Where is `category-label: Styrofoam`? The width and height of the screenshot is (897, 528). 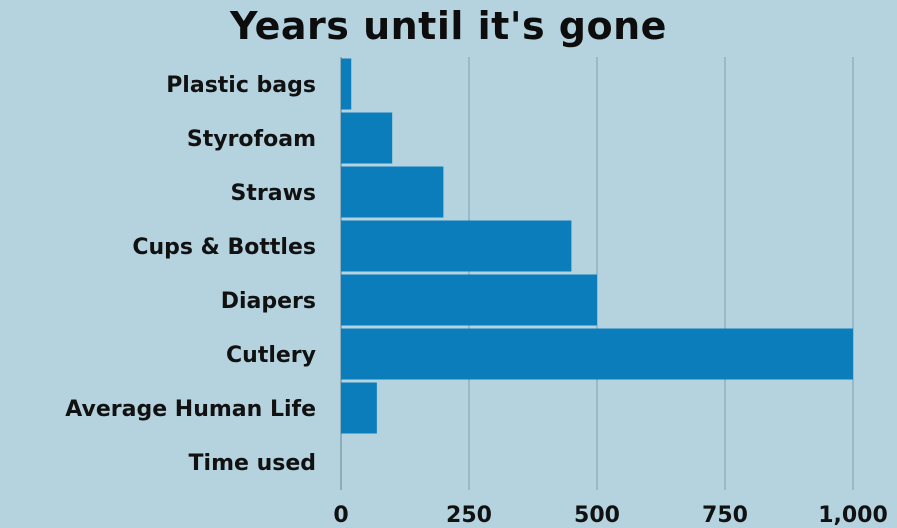 category-label: Styrofoam is located at coordinates (251, 139).